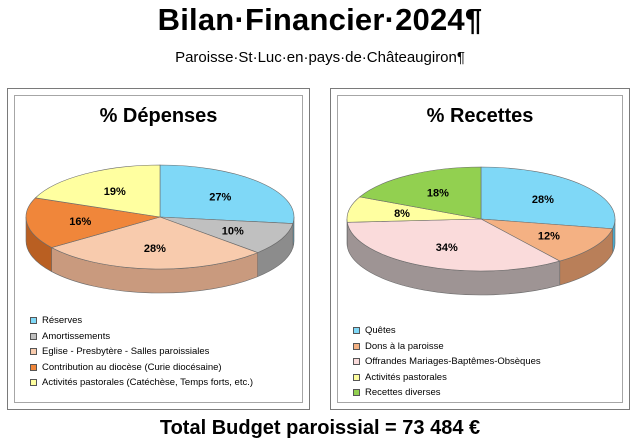 This screenshot has width=640, height=447. What do you see at coordinates (438, 194) in the screenshot?
I see `pie-data-label: 18%` at bounding box center [438, 194].